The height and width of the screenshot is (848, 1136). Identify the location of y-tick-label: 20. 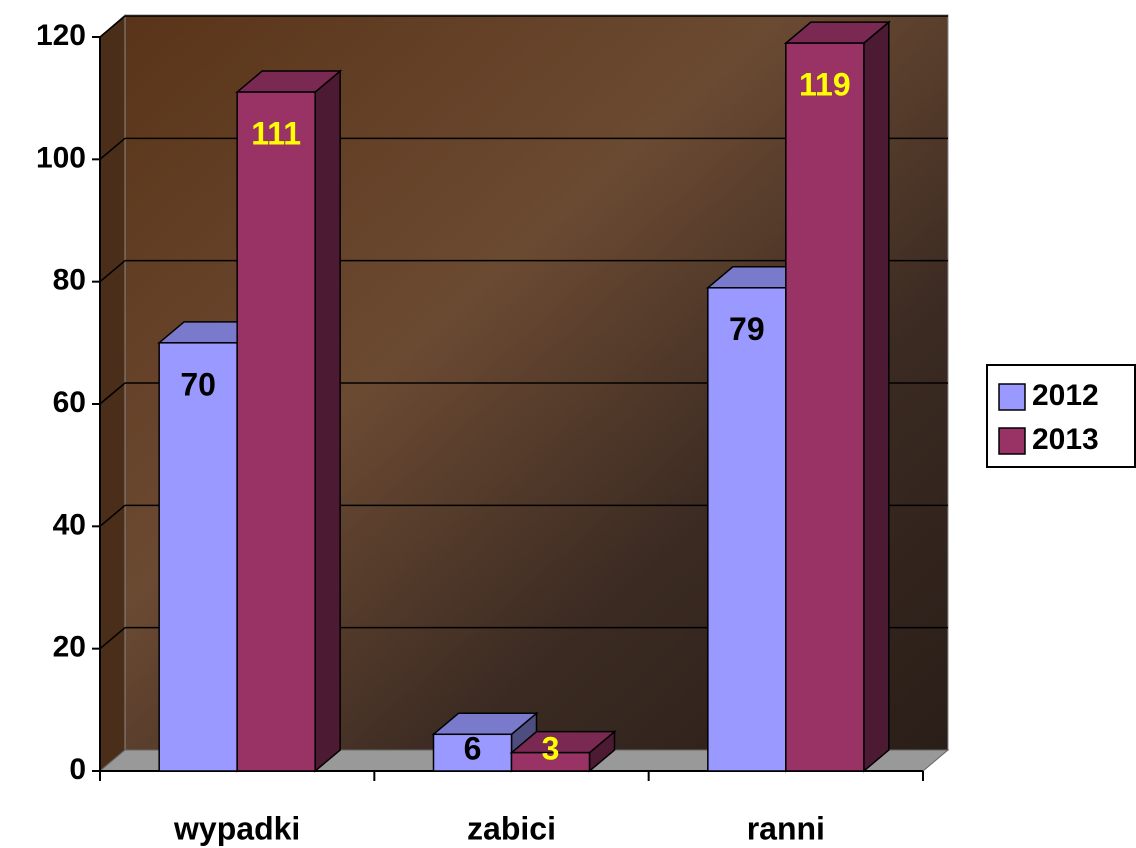
(69, 647).